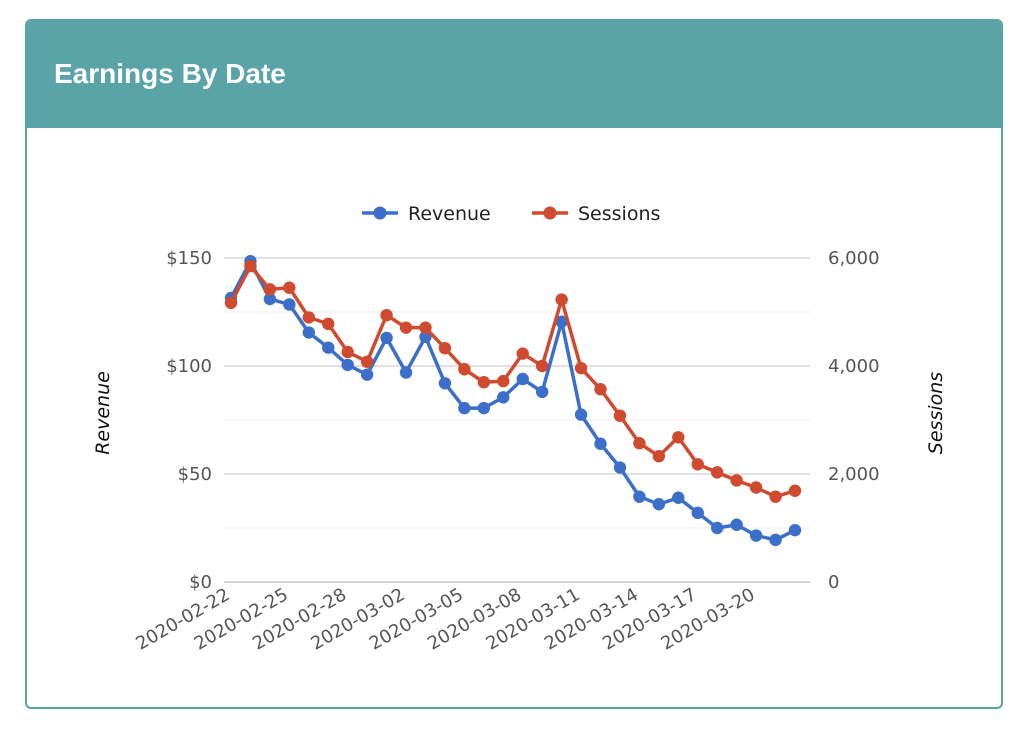 The width and height of the screenshot is (1024, 731). What do you see at coordinates (170, 73) in the screenshot?
I see `card-title: Earnings By Date` at bounding box center [170, 73].